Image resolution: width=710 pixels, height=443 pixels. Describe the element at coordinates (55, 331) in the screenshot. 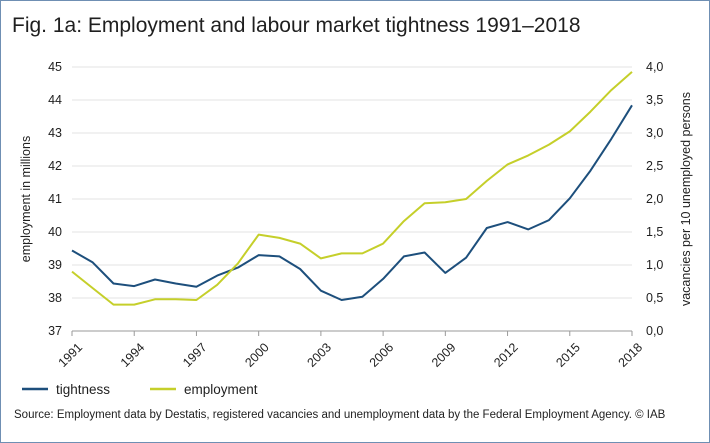

I see `y-left-tick-label: 37` at that location.